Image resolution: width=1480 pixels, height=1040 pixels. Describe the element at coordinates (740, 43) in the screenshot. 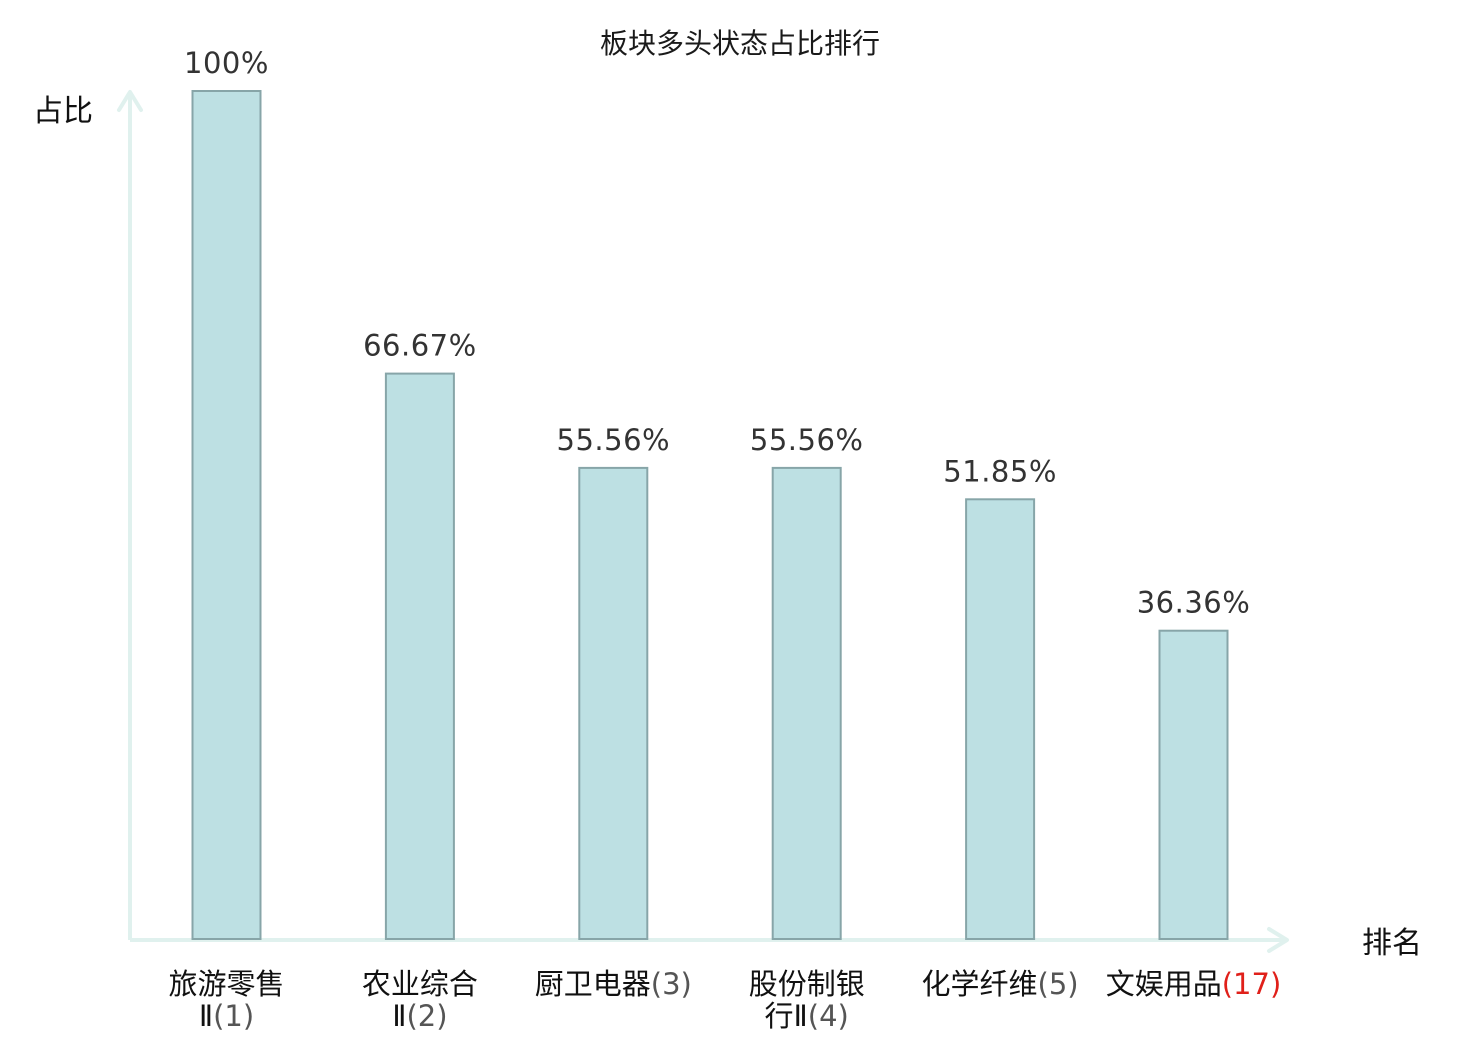

I see `chart-title: 板块多头状态占比排行` at that location.